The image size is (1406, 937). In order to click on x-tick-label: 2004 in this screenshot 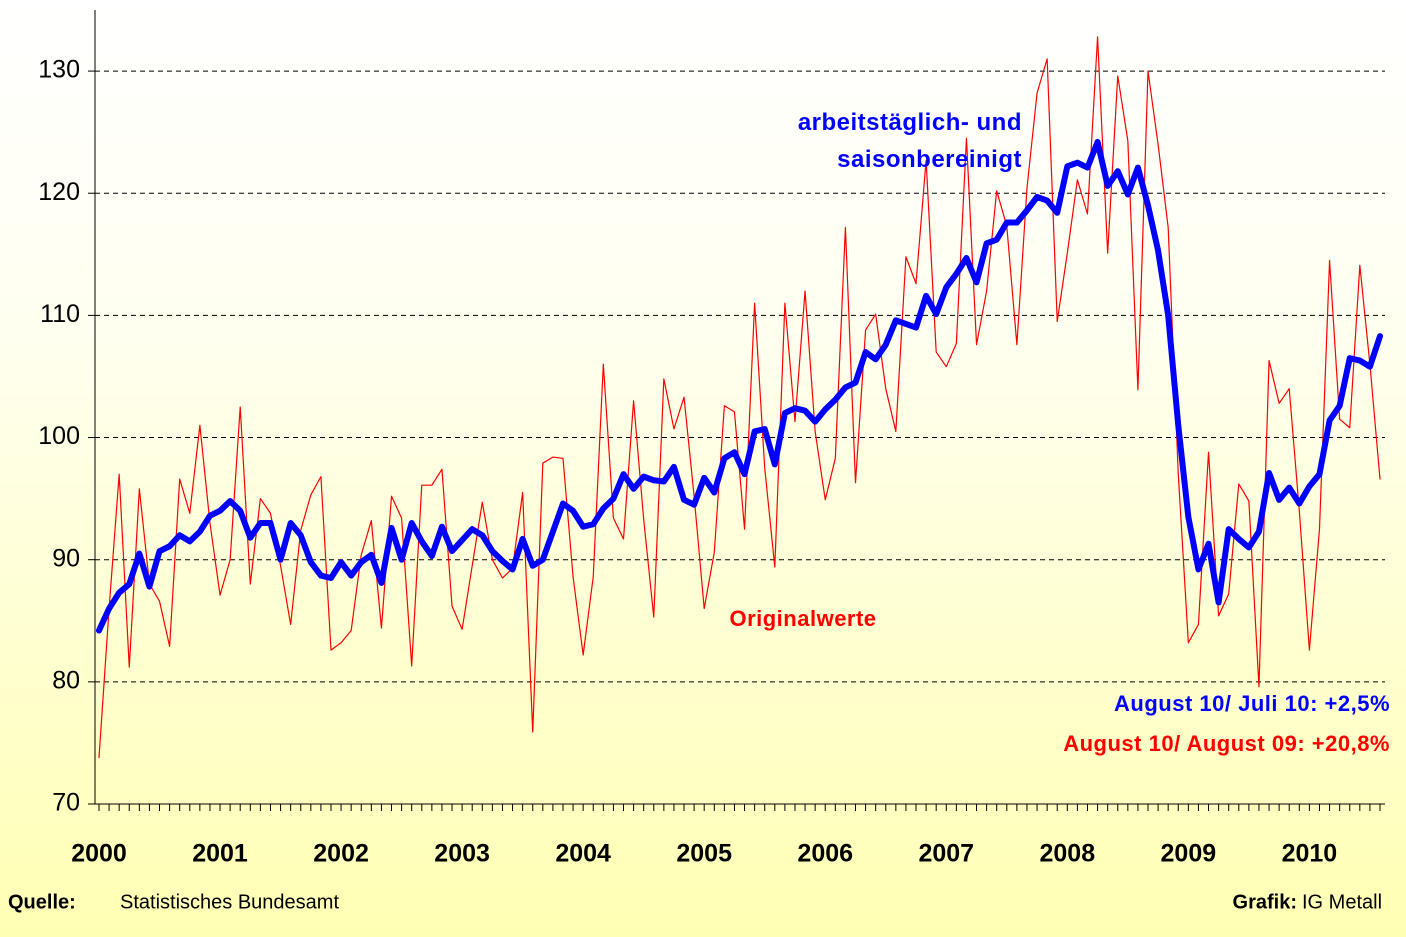, I will do `click(583, 854)`.